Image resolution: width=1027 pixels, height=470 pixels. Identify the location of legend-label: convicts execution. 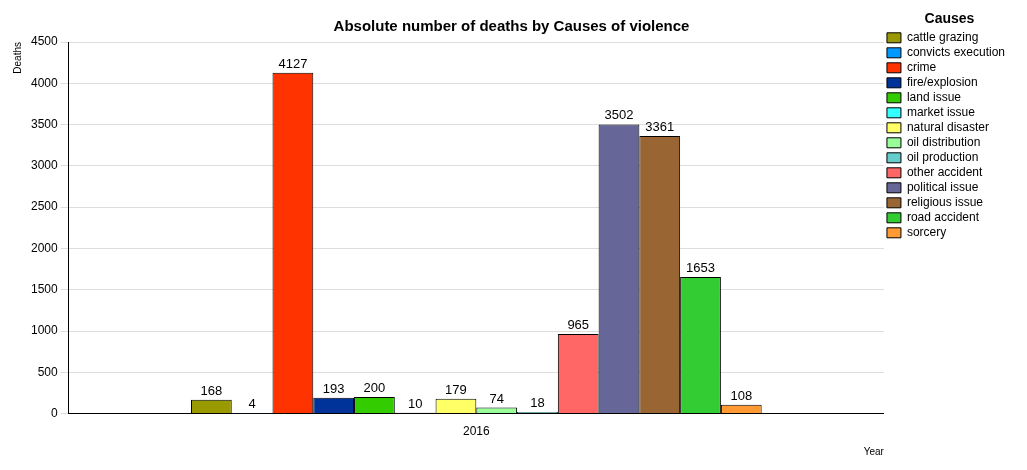
(956, 52).